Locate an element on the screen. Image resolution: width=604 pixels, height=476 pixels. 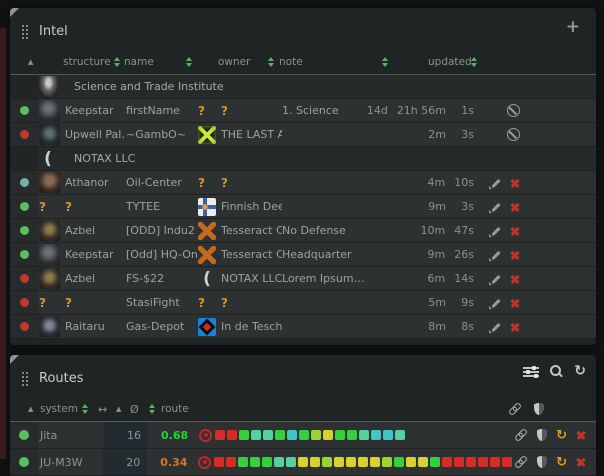
route-row: Jita 16 0.68 ↻ is located at coordinates (303, 435).